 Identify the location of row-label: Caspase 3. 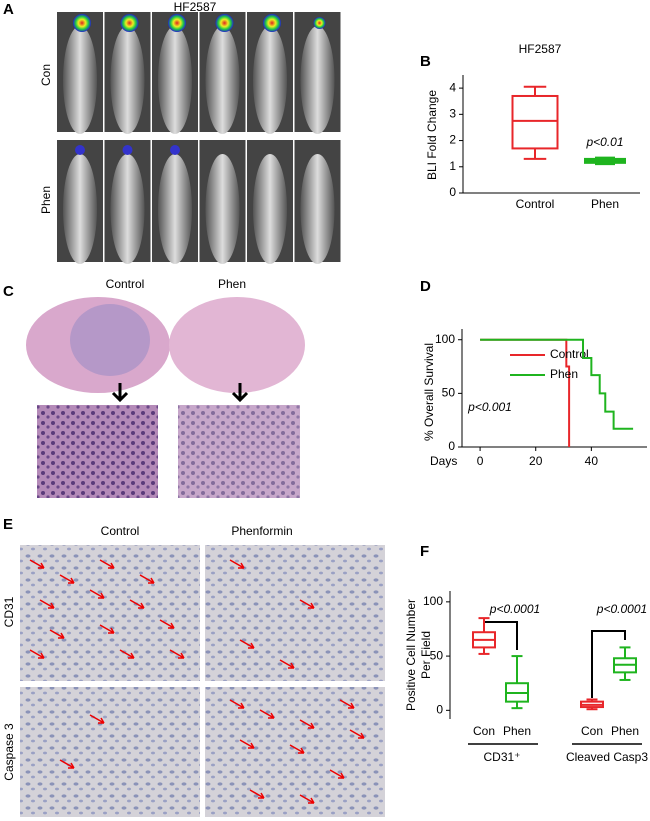
(9, 752).